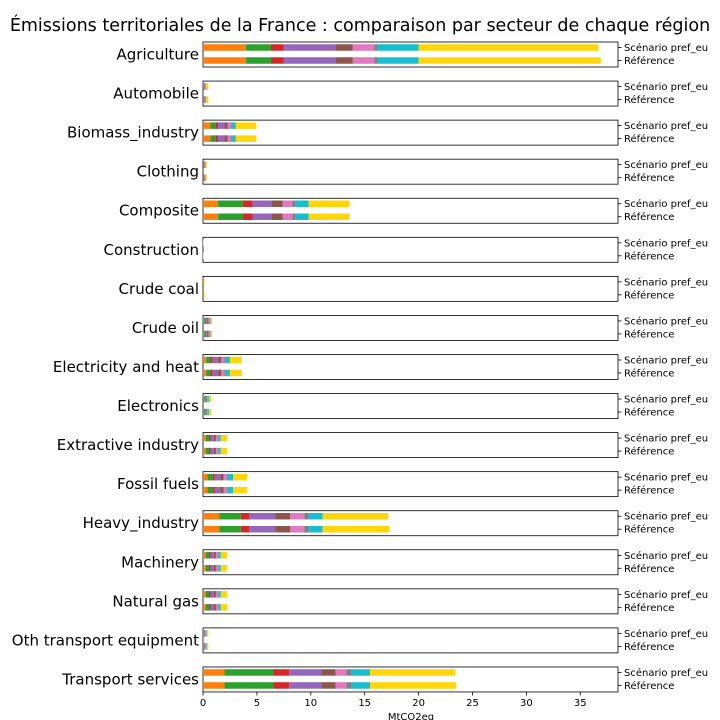 This screenshot has height=720, width=720. I want to click on sector-label: Electricity and heat, so click(126, 367).